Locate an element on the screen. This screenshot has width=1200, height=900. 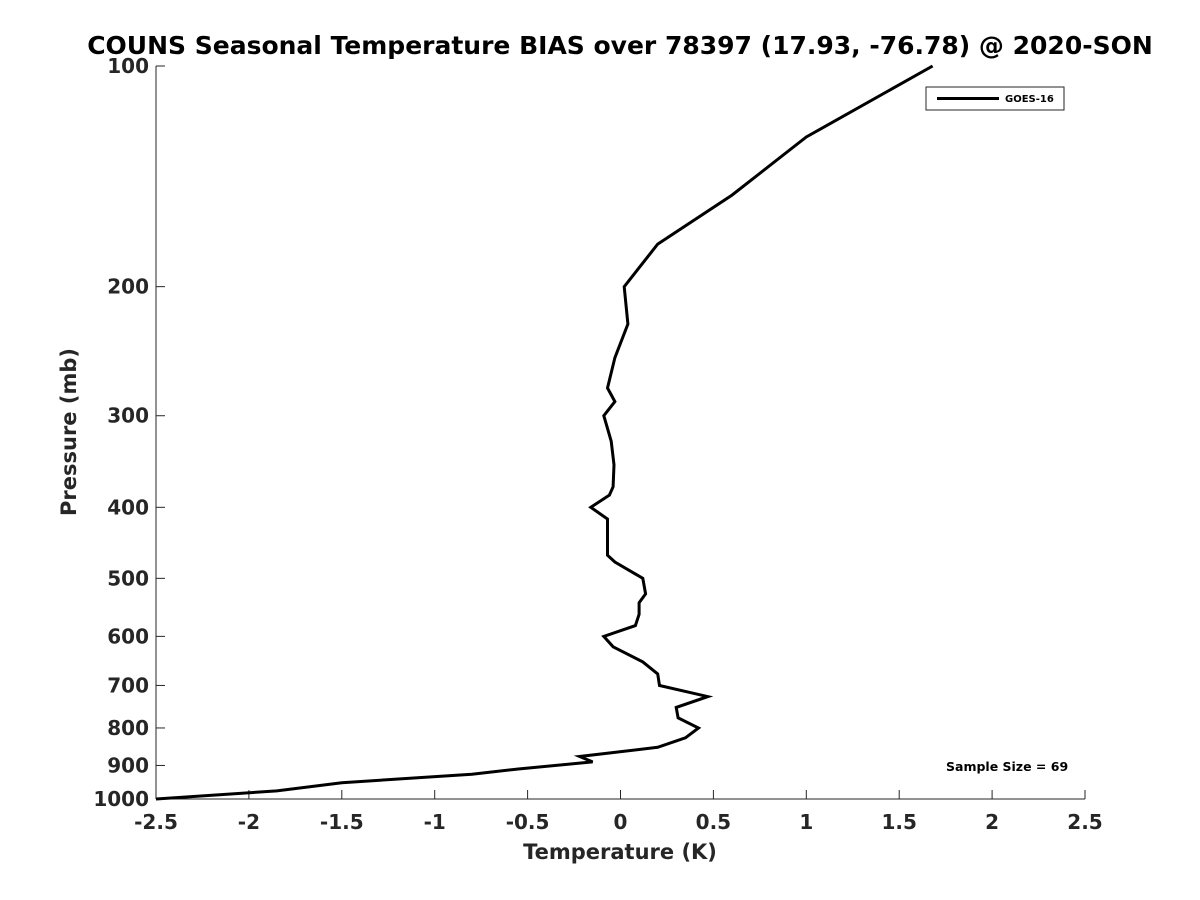
x-tick-label: 1 is located at coordinates (806, 822).